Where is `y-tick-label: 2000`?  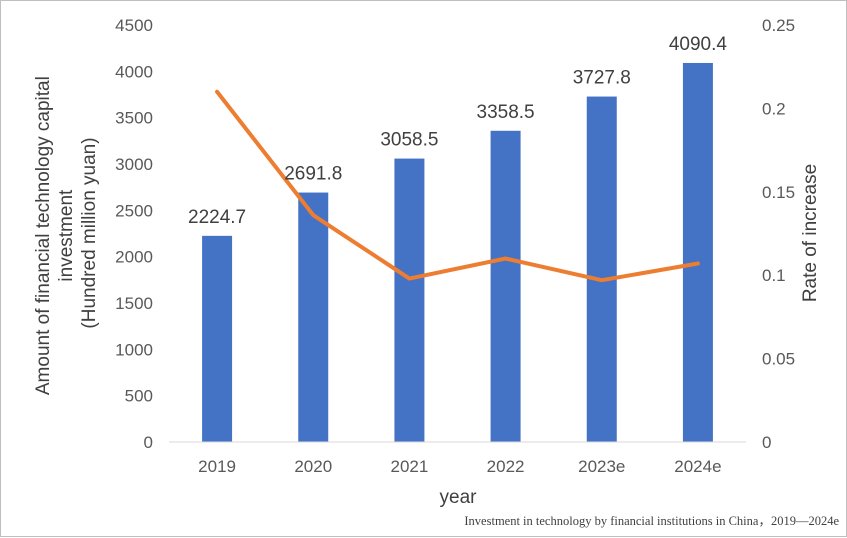
y-tick-label: 2000 is located at coordinates (134, 257).